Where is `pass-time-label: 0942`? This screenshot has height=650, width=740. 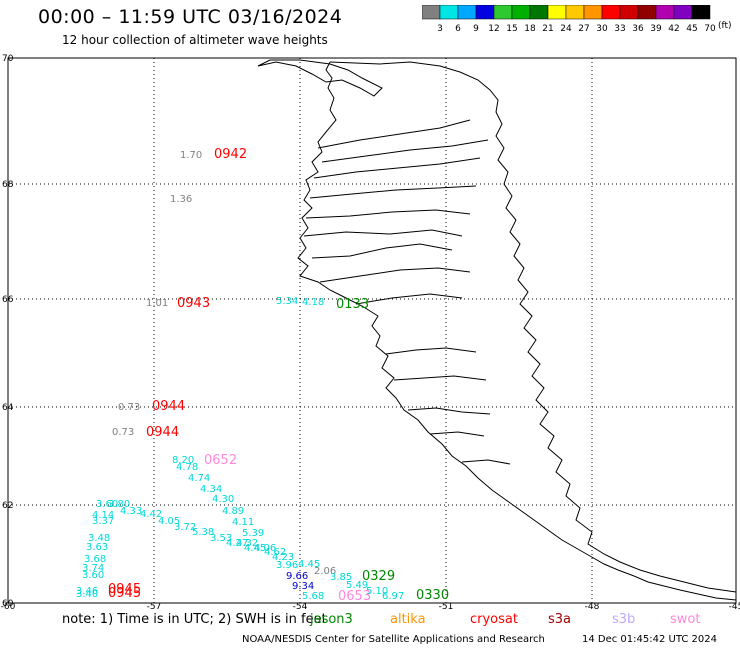
pass-time-label: 0942 is located at coordinates (230, 154).